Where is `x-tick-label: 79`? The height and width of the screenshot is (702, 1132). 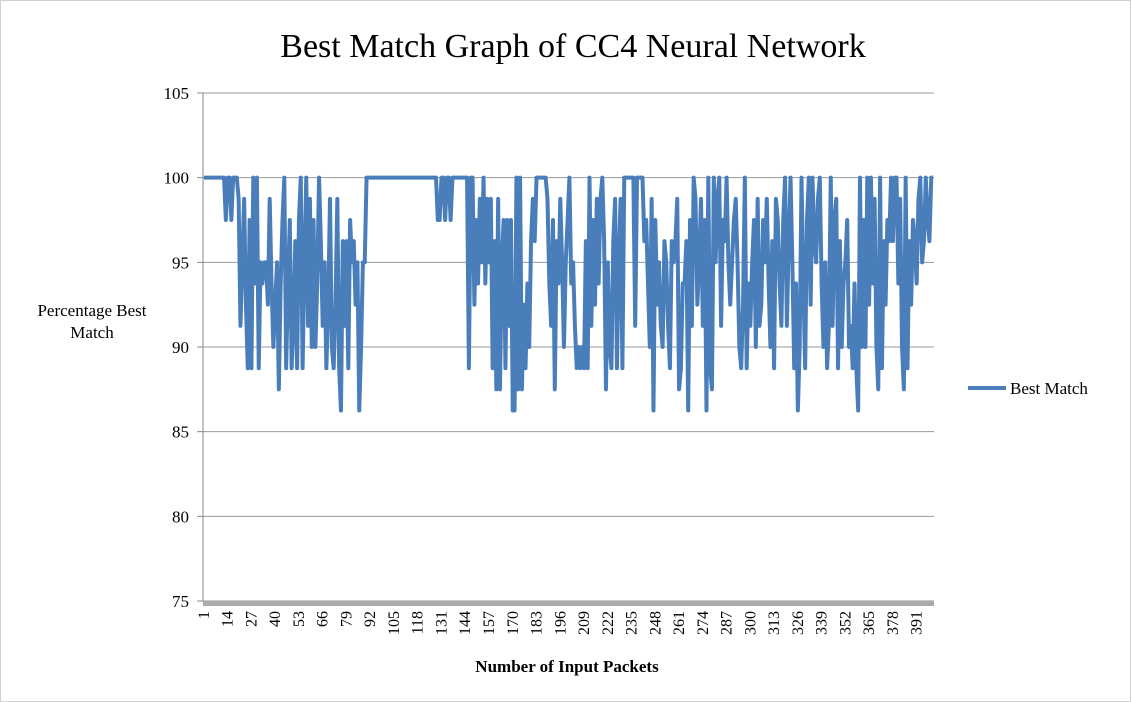 x-tick-label: 79 is located at coordinates (346, 619).